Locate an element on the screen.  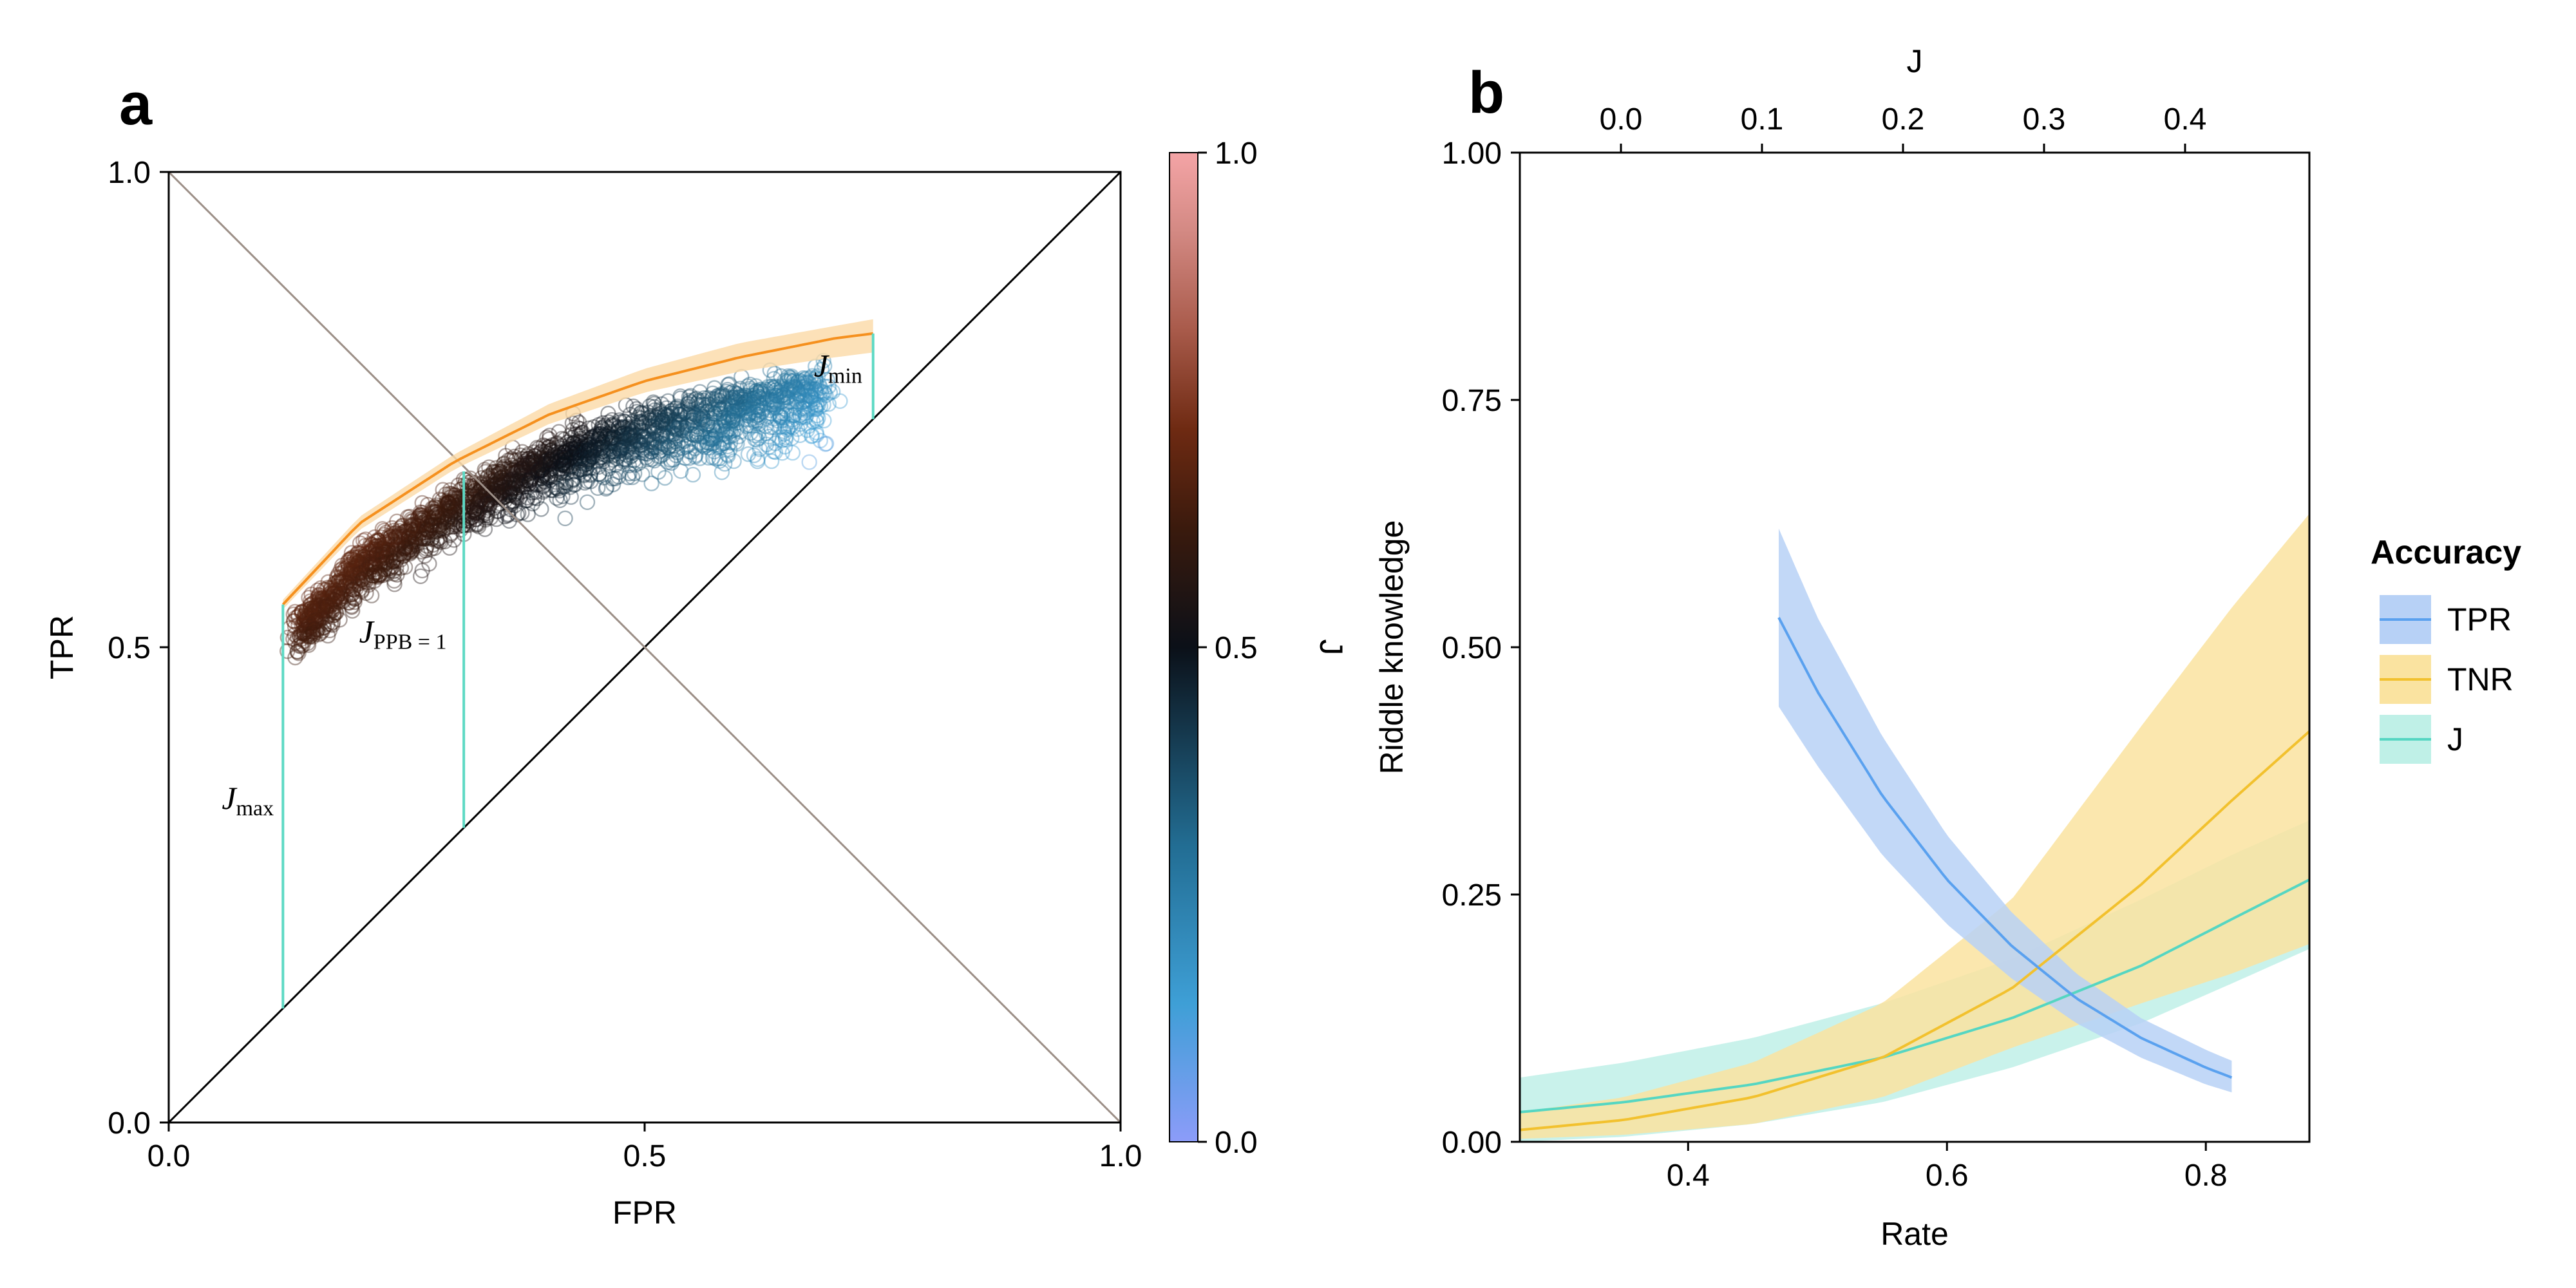
top-tick-label: 0.2 is located at coordinates (1903, 120).